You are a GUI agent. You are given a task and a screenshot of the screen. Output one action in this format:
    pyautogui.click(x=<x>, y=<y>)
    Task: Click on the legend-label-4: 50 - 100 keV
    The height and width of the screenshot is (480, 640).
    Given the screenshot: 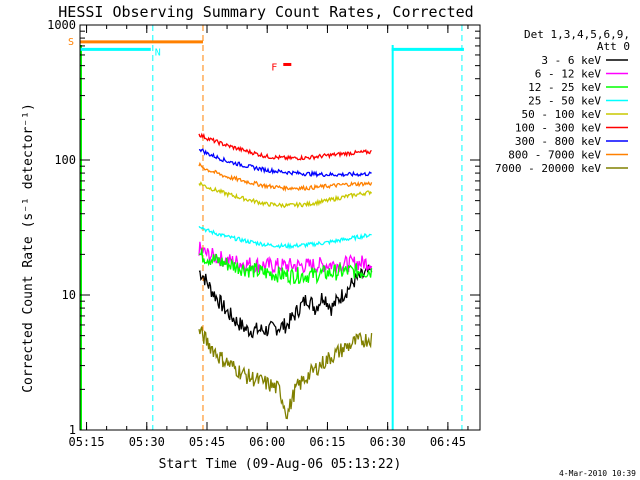 What is the action you would take?
    pyautogui.click(x=562, y=114)
    